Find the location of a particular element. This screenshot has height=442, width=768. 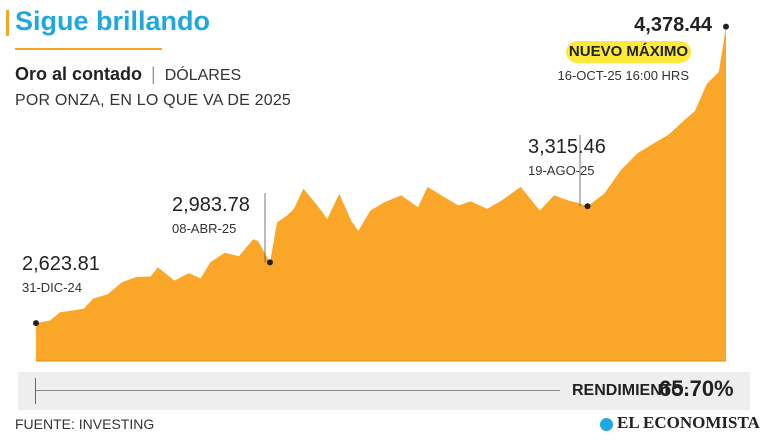

brand-logo-icon is located at coordinates (606, 424).